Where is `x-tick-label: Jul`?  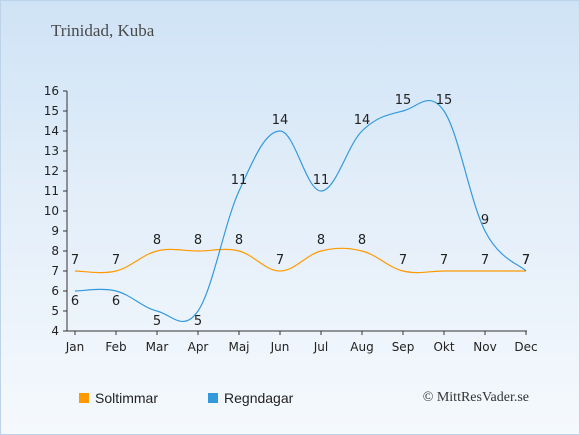
x-tick-label: Jul is located at coordinates (320, 347).